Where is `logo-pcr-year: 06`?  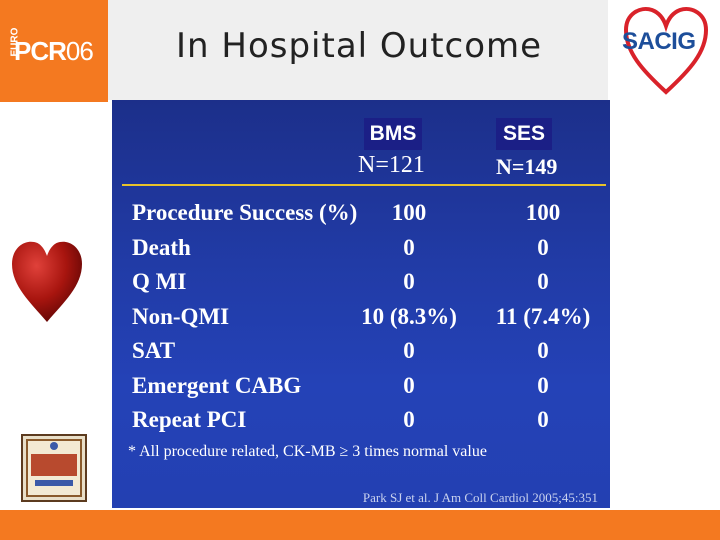
logo-pcr-year: 06 is located at coordinates (79, 51).